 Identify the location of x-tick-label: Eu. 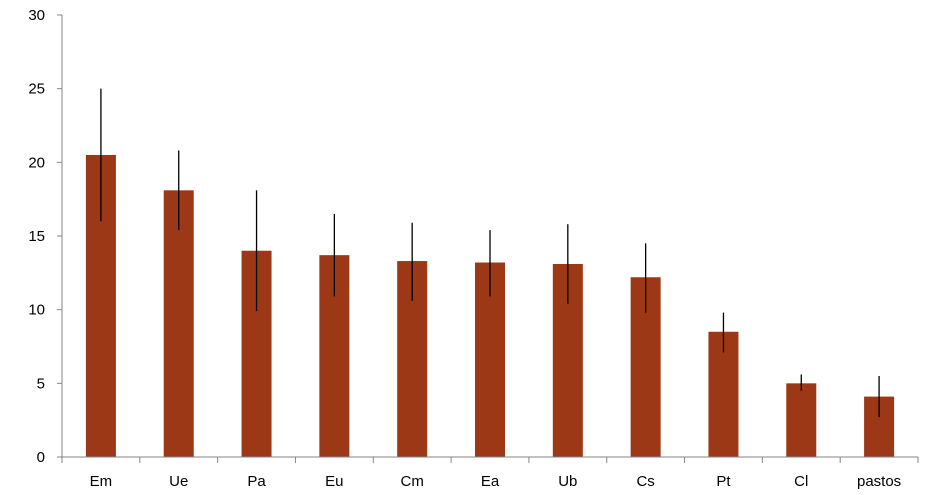
(334, 481).